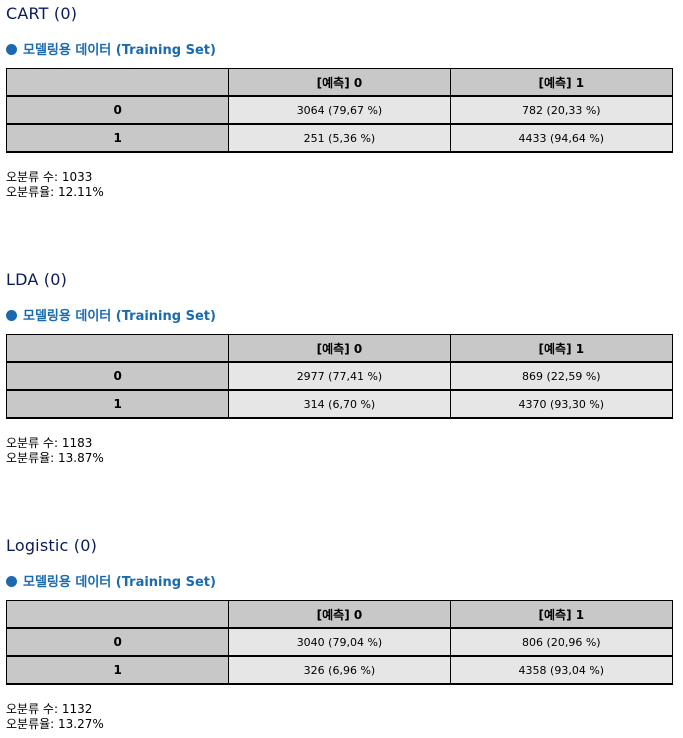  Describe the element at coordinates (49, 709) in the screenshot. I see `misclassification-count: 오분류 수: 1132` at that location.